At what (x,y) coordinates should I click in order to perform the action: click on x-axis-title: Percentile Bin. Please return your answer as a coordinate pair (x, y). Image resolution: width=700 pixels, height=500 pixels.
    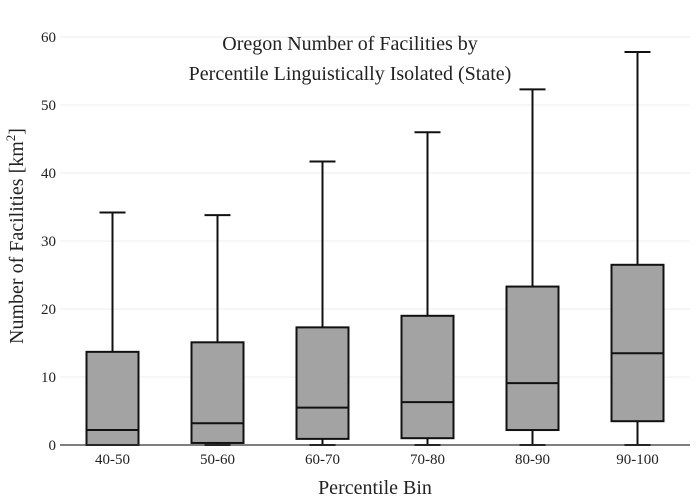
    Looking at the image, I should click on (375, 488).